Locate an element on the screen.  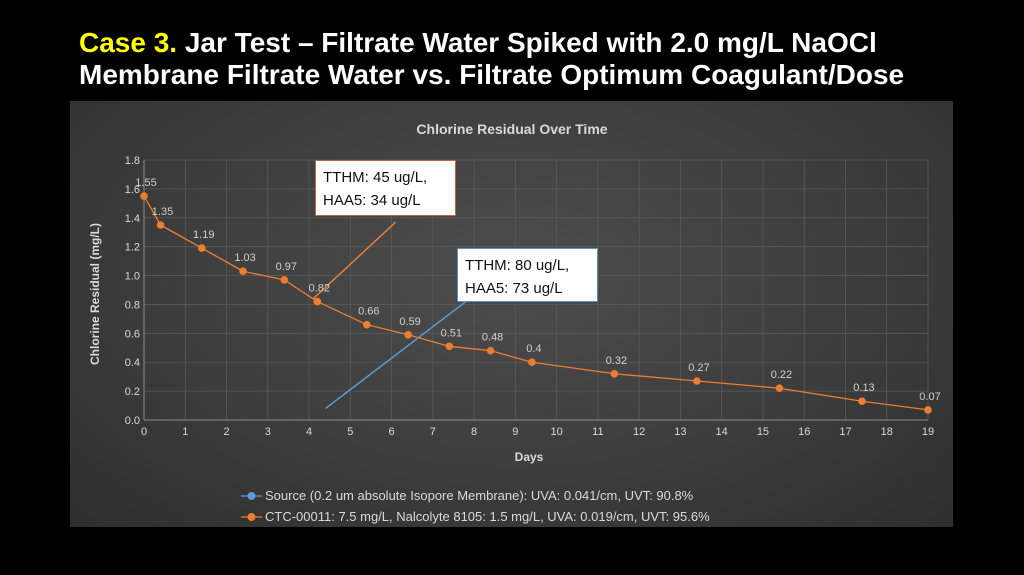
x-tick-label: 12 is located at coordinates (639, 432).